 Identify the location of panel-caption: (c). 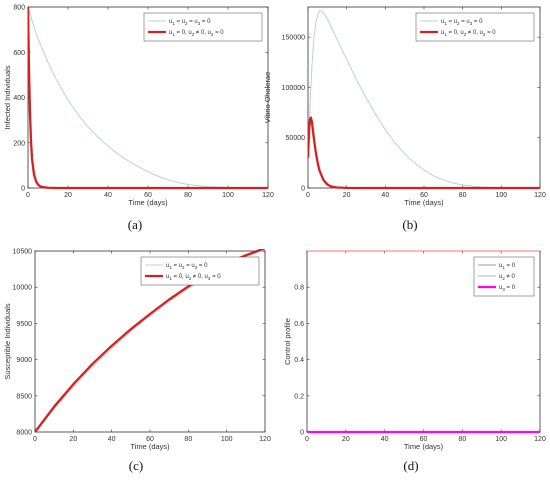
(136, 465).